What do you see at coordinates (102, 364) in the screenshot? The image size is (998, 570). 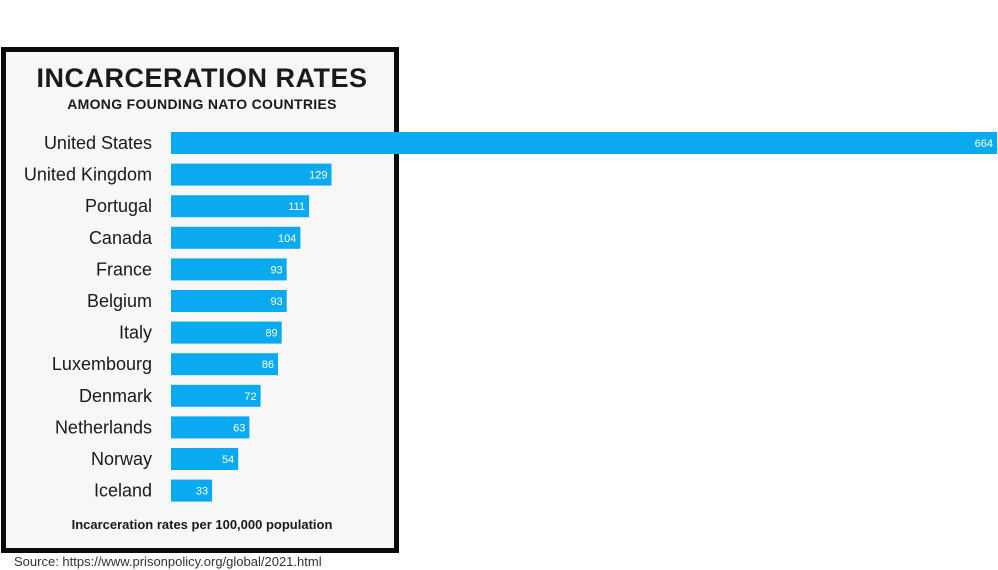 I see `category-label: Luxembourg` at bounding box center [102, 364].